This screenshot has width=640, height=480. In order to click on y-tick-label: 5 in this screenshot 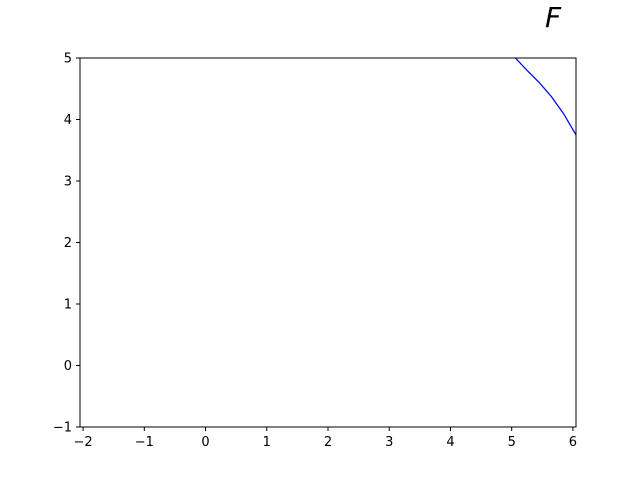, I will do `click(68, 59)`.